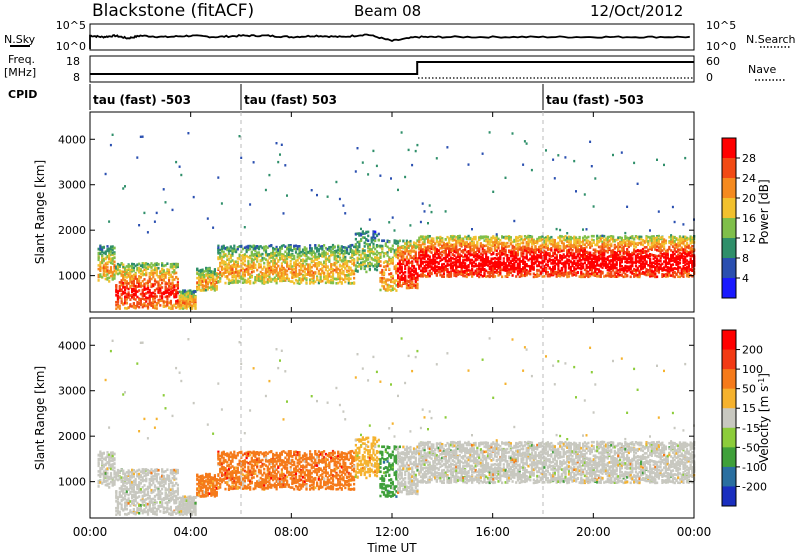  I want to click on cpid-segment-label: tau (fast) 503, so click(290, 100).